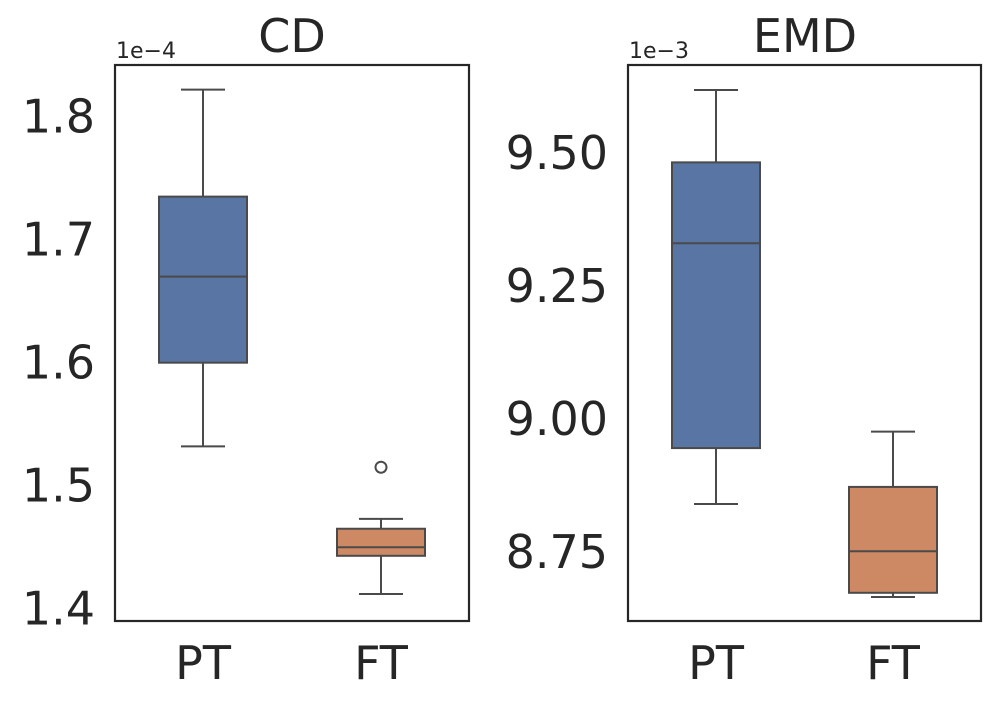 This screenshot has height=704, width=997. I want to click on y-tick-label: 1.6, so click(58, 363).